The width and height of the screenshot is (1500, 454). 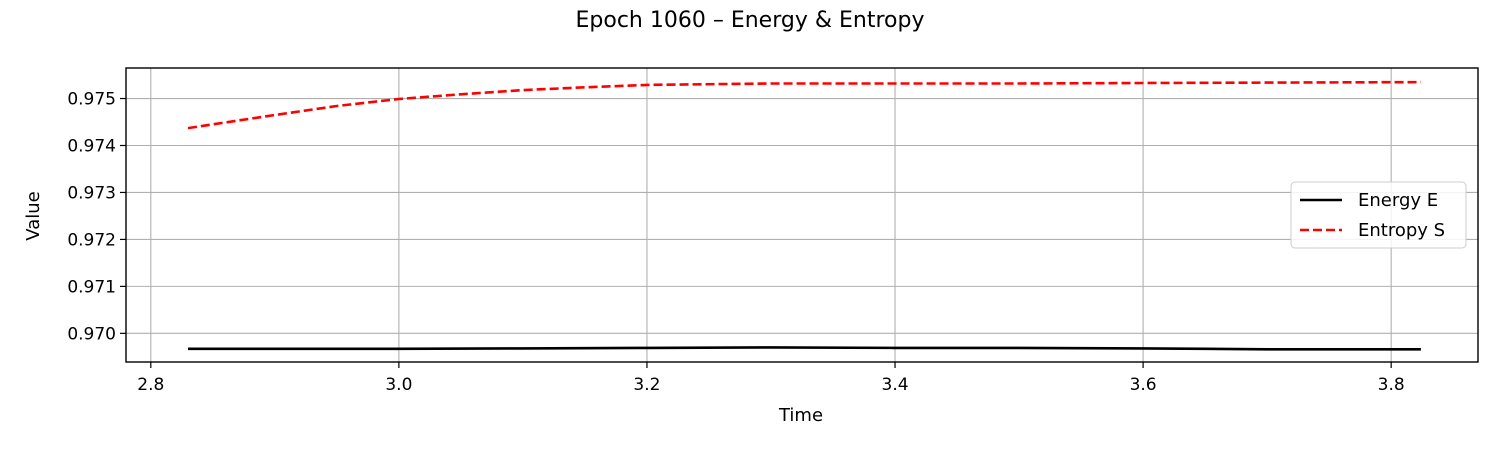 I want to click on chart-title: Epoch 1060 – Energy & Entropy, so click(x=750, y=20).